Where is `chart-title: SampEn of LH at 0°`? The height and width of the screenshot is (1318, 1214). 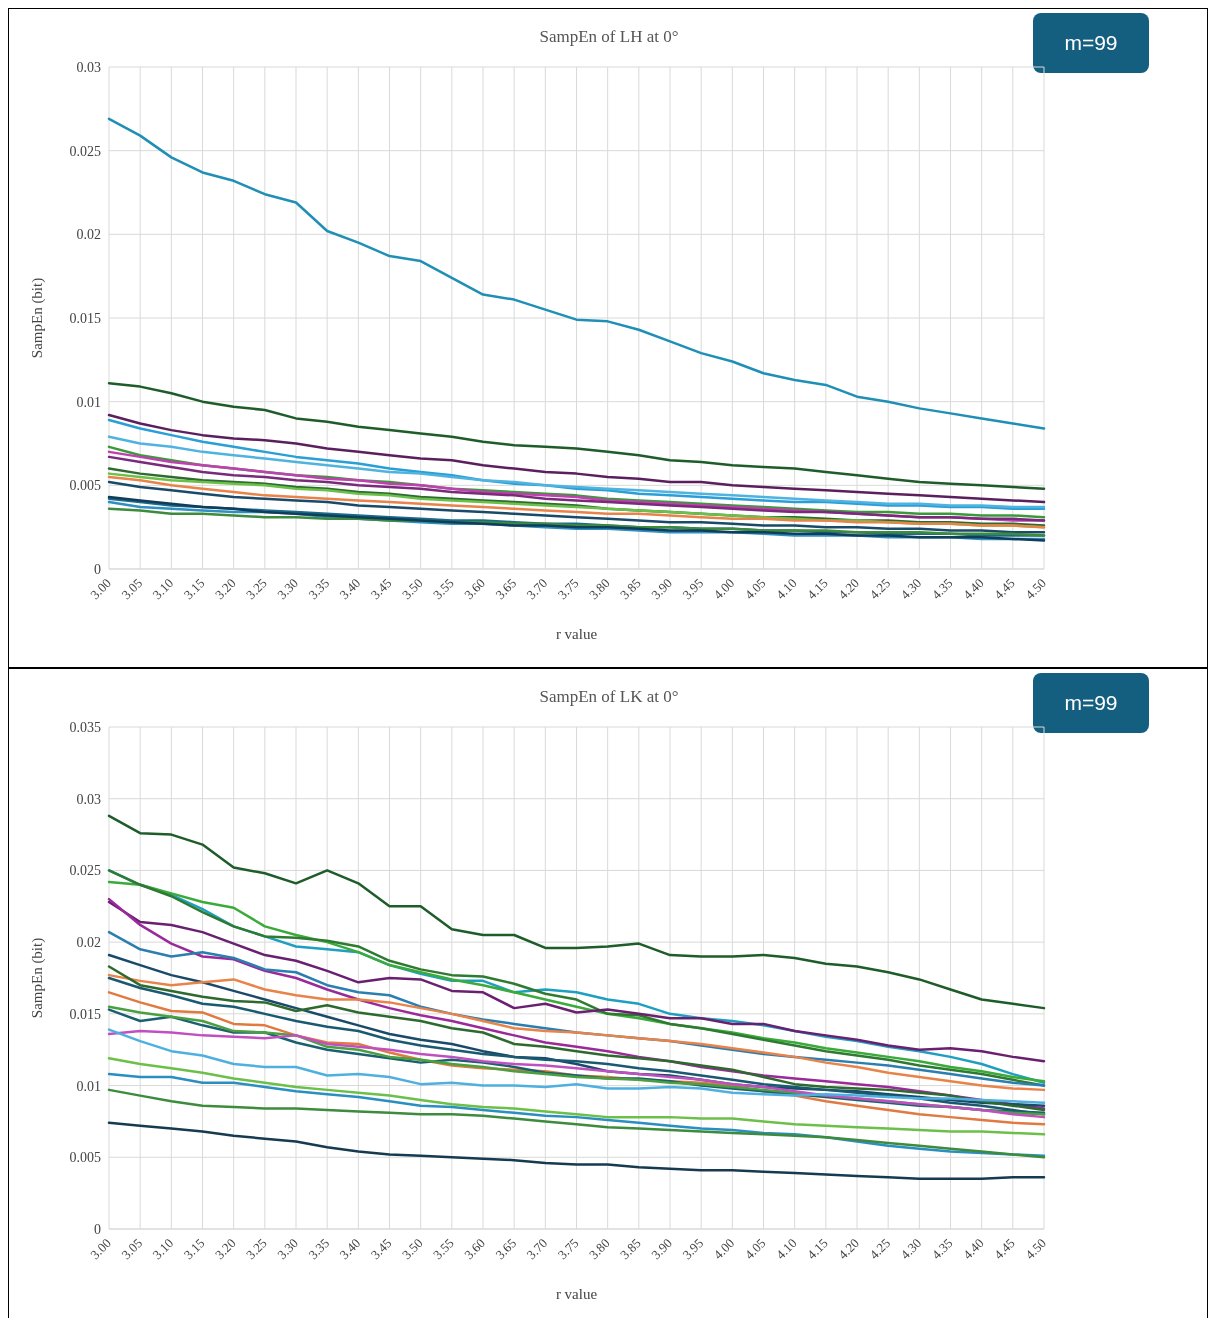
chart-title: SampEn of LH at 0° is located at coordinates (609, 36).